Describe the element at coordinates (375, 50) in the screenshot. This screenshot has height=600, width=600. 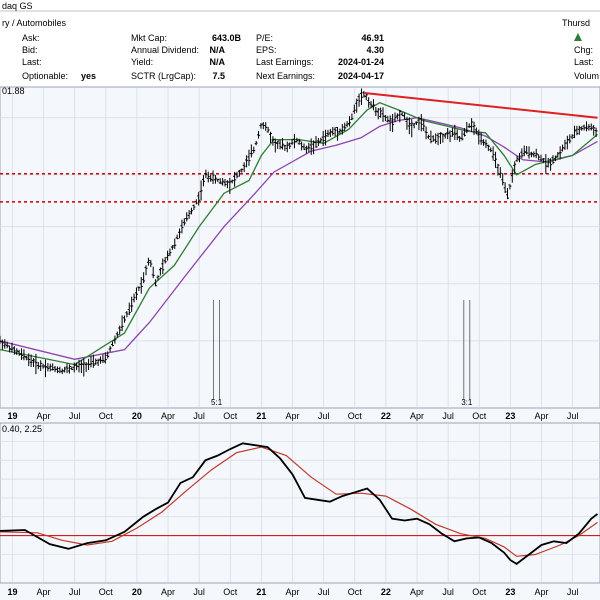
I see `eps-value: 4.30` at that location.